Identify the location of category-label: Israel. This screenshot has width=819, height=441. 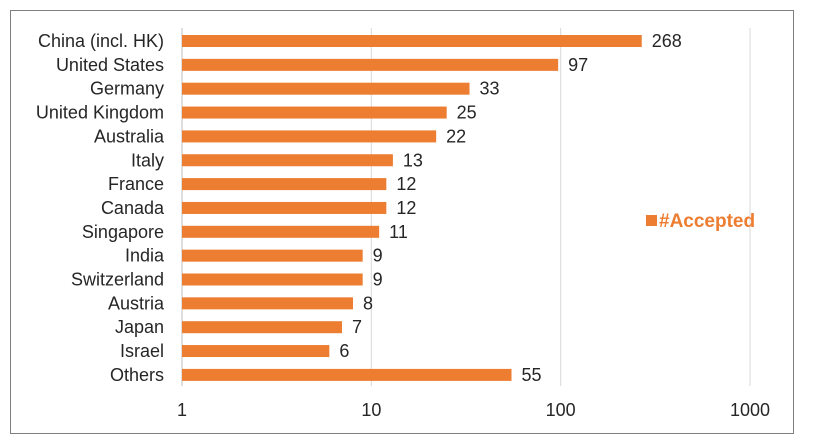
(142, 351).